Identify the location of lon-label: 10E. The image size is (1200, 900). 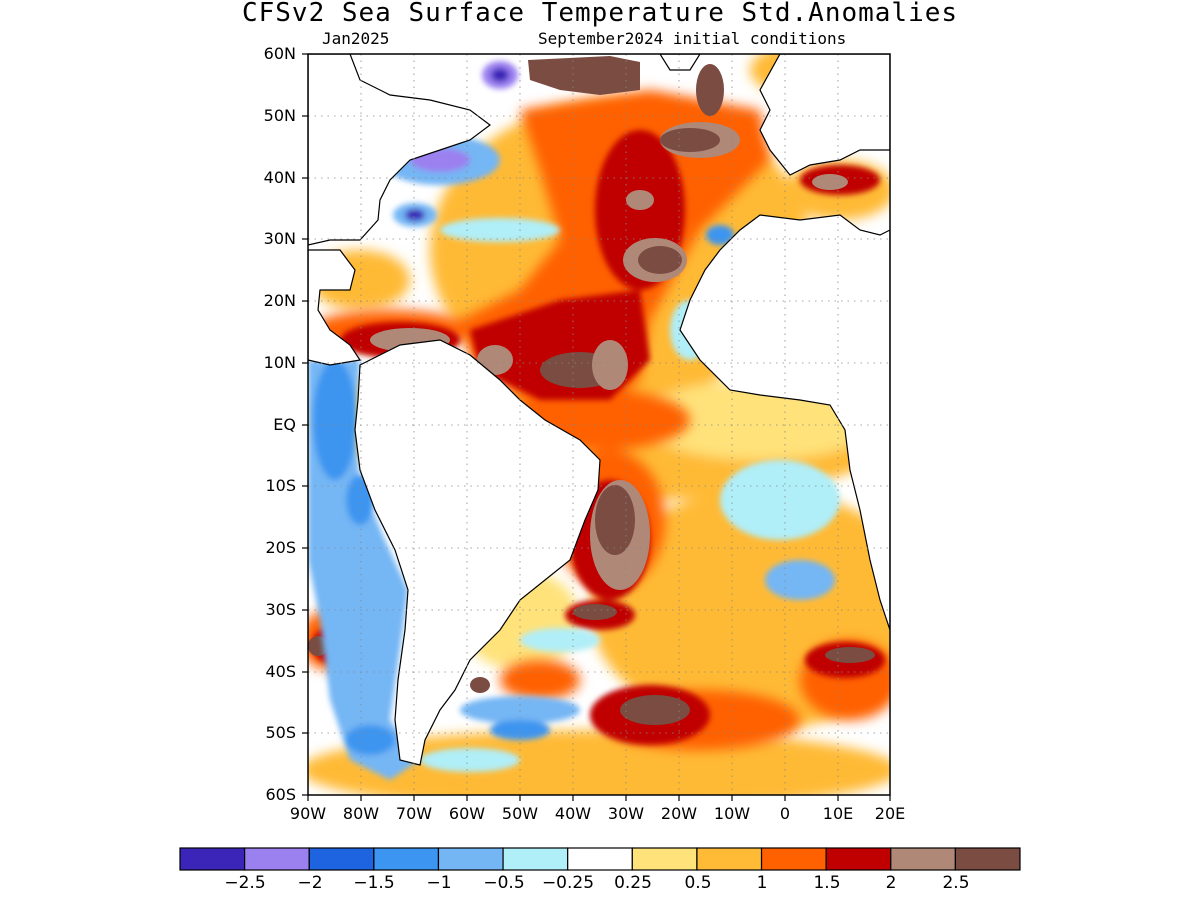
(838, 813).